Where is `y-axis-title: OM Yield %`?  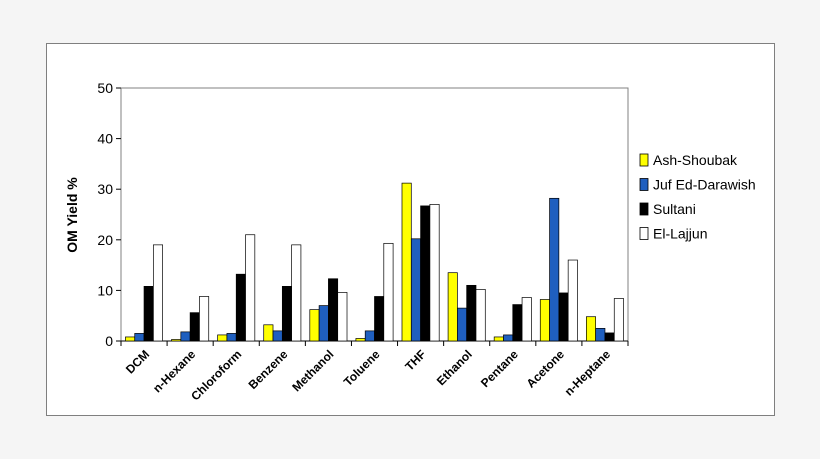
y-axis-title: OM Yield % is located at coordinates (72, 215).